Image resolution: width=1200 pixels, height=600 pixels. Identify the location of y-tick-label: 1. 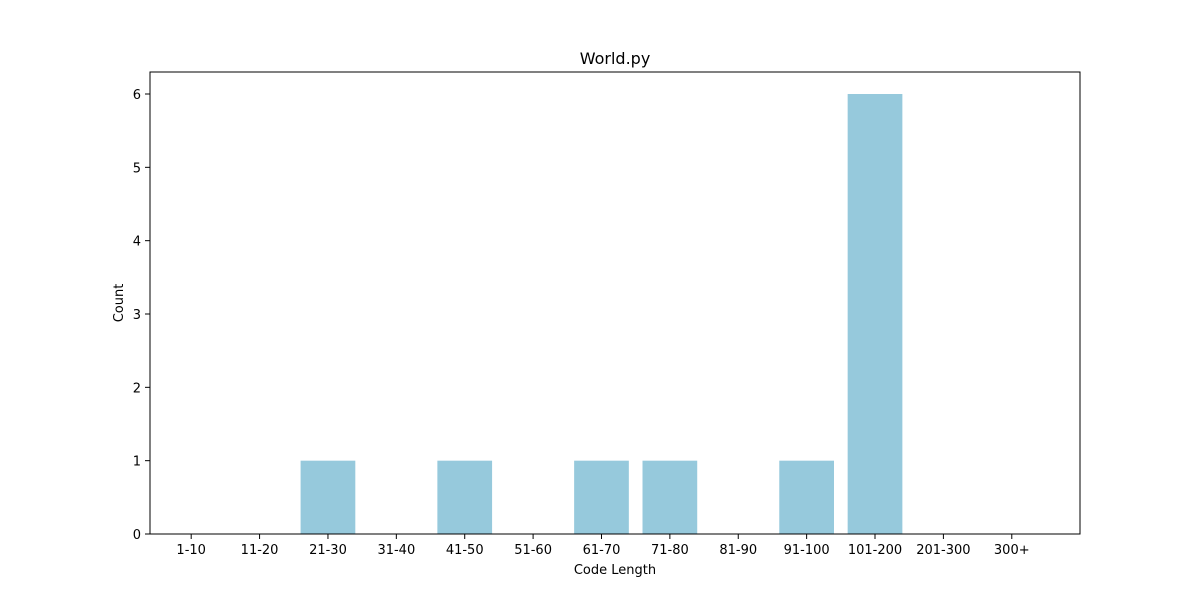
(137, 462).